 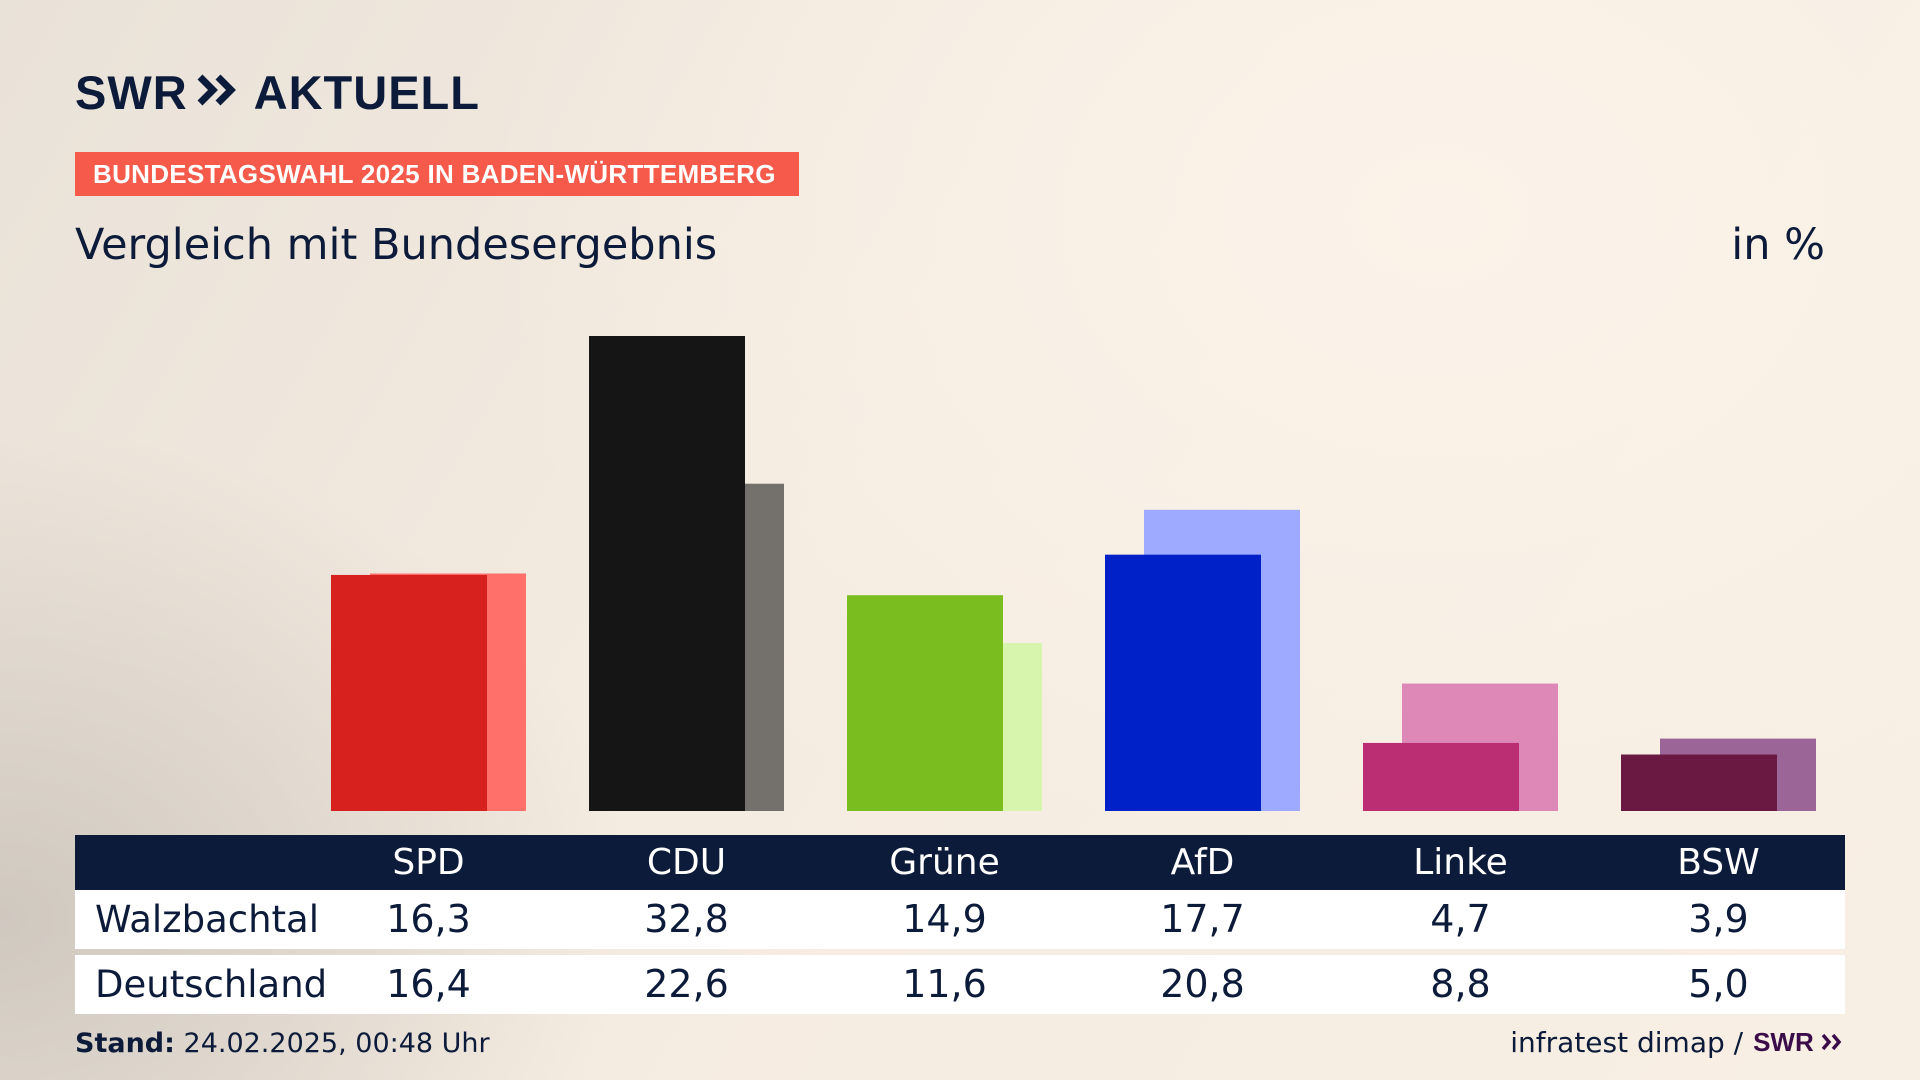 What do you see at coordinates (336, 1043) in the screenshot?
I see `stand-value: 24.02.2025, 00:48 Uhr` at bounding box center [336, 1043].